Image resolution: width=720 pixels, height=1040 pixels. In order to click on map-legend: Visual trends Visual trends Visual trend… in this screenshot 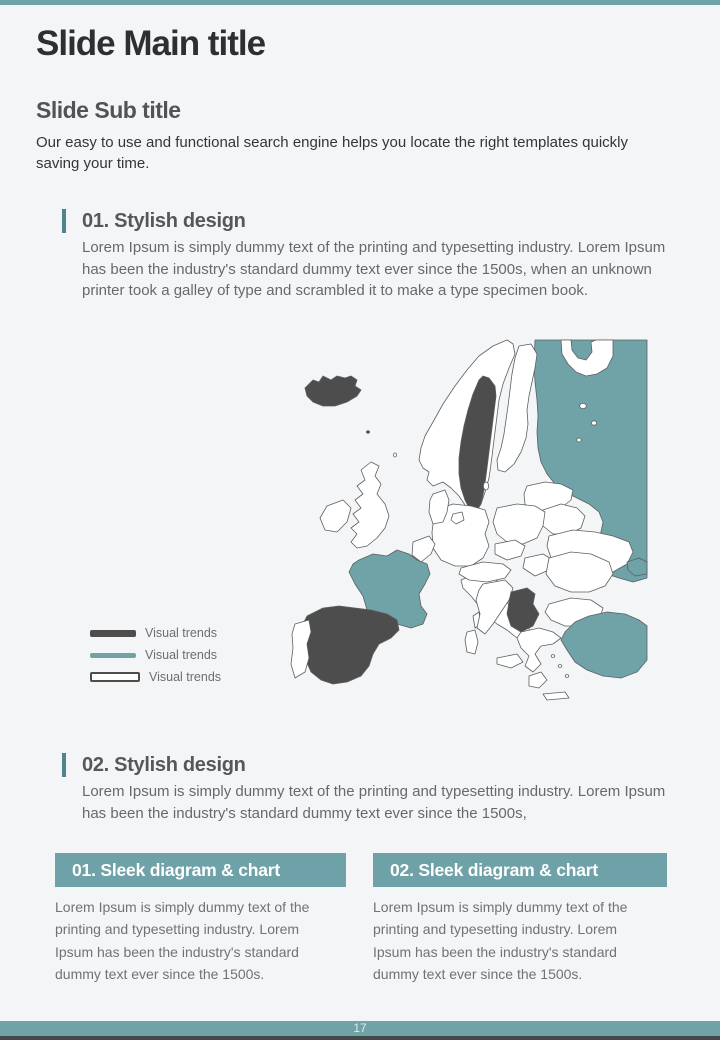, I will do `click(180, 655)`.